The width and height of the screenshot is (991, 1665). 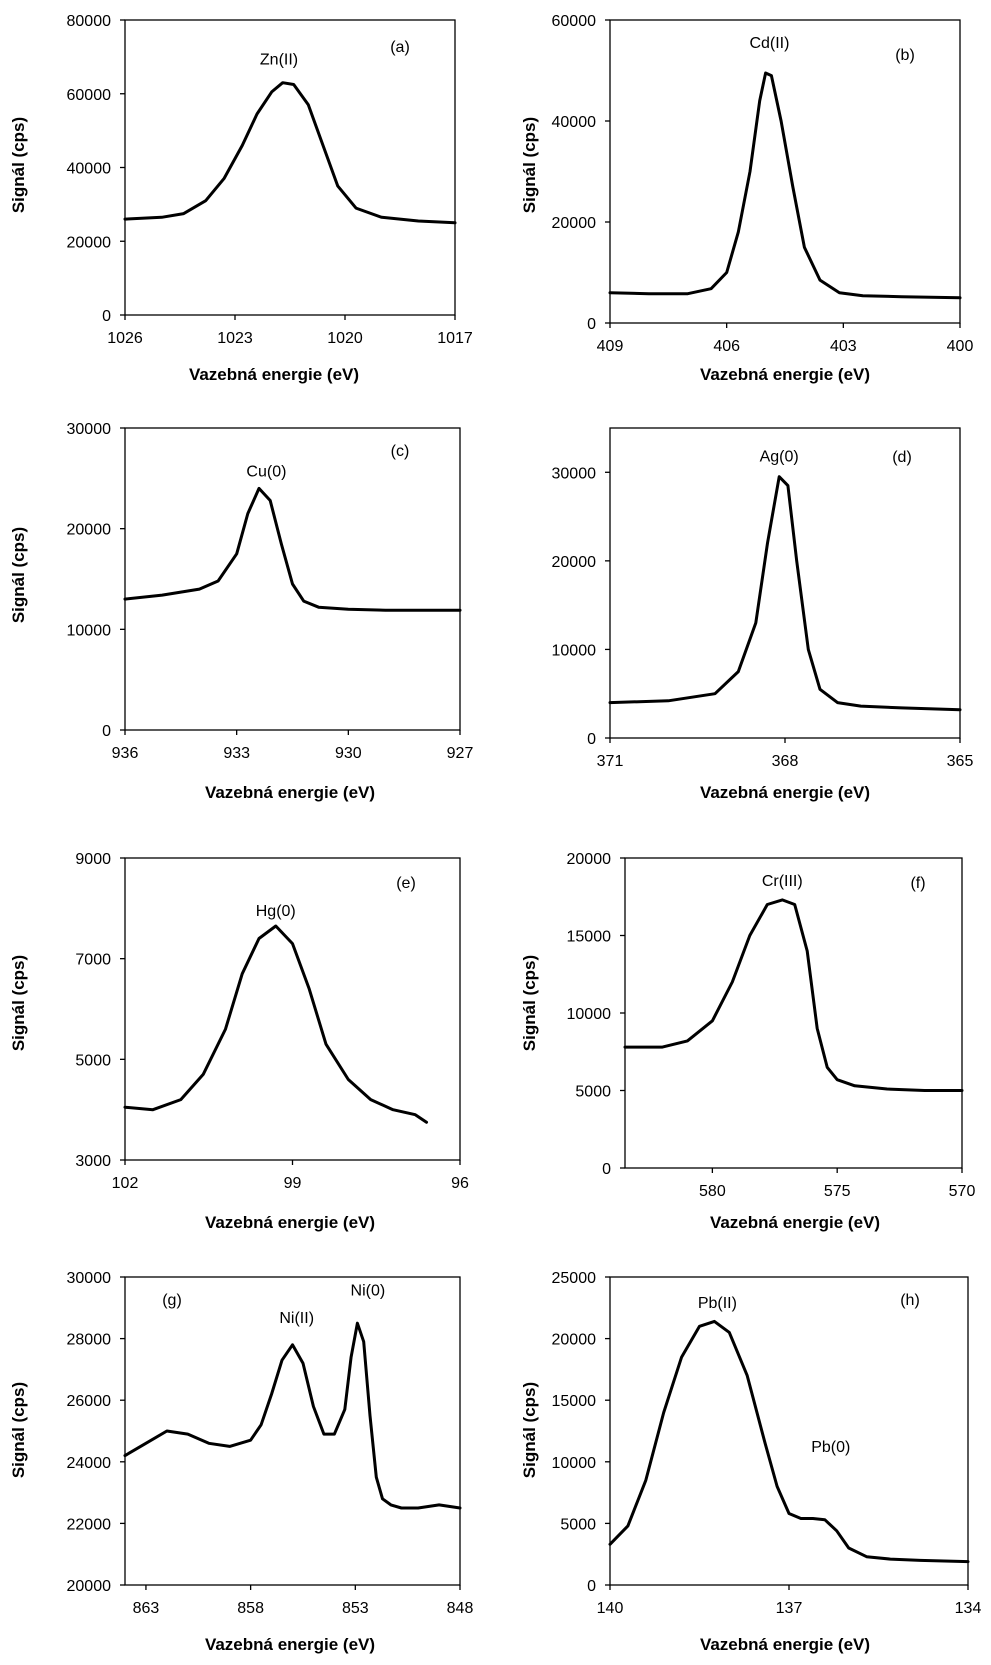 I want to click on panel-h-y-tick-label: 0, so click(x=591, y=1586).